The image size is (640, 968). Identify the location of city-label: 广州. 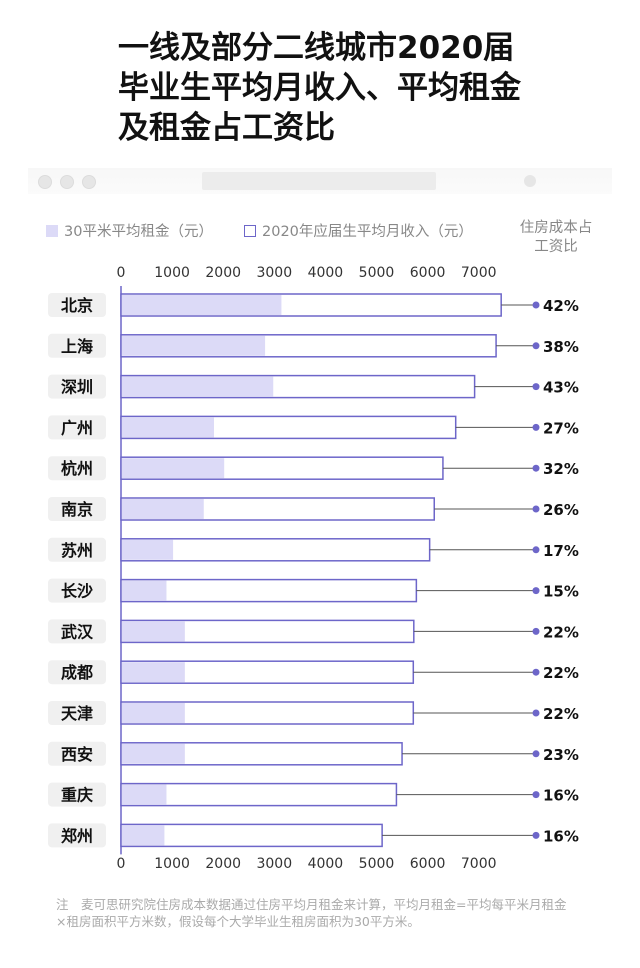
(77, 427).